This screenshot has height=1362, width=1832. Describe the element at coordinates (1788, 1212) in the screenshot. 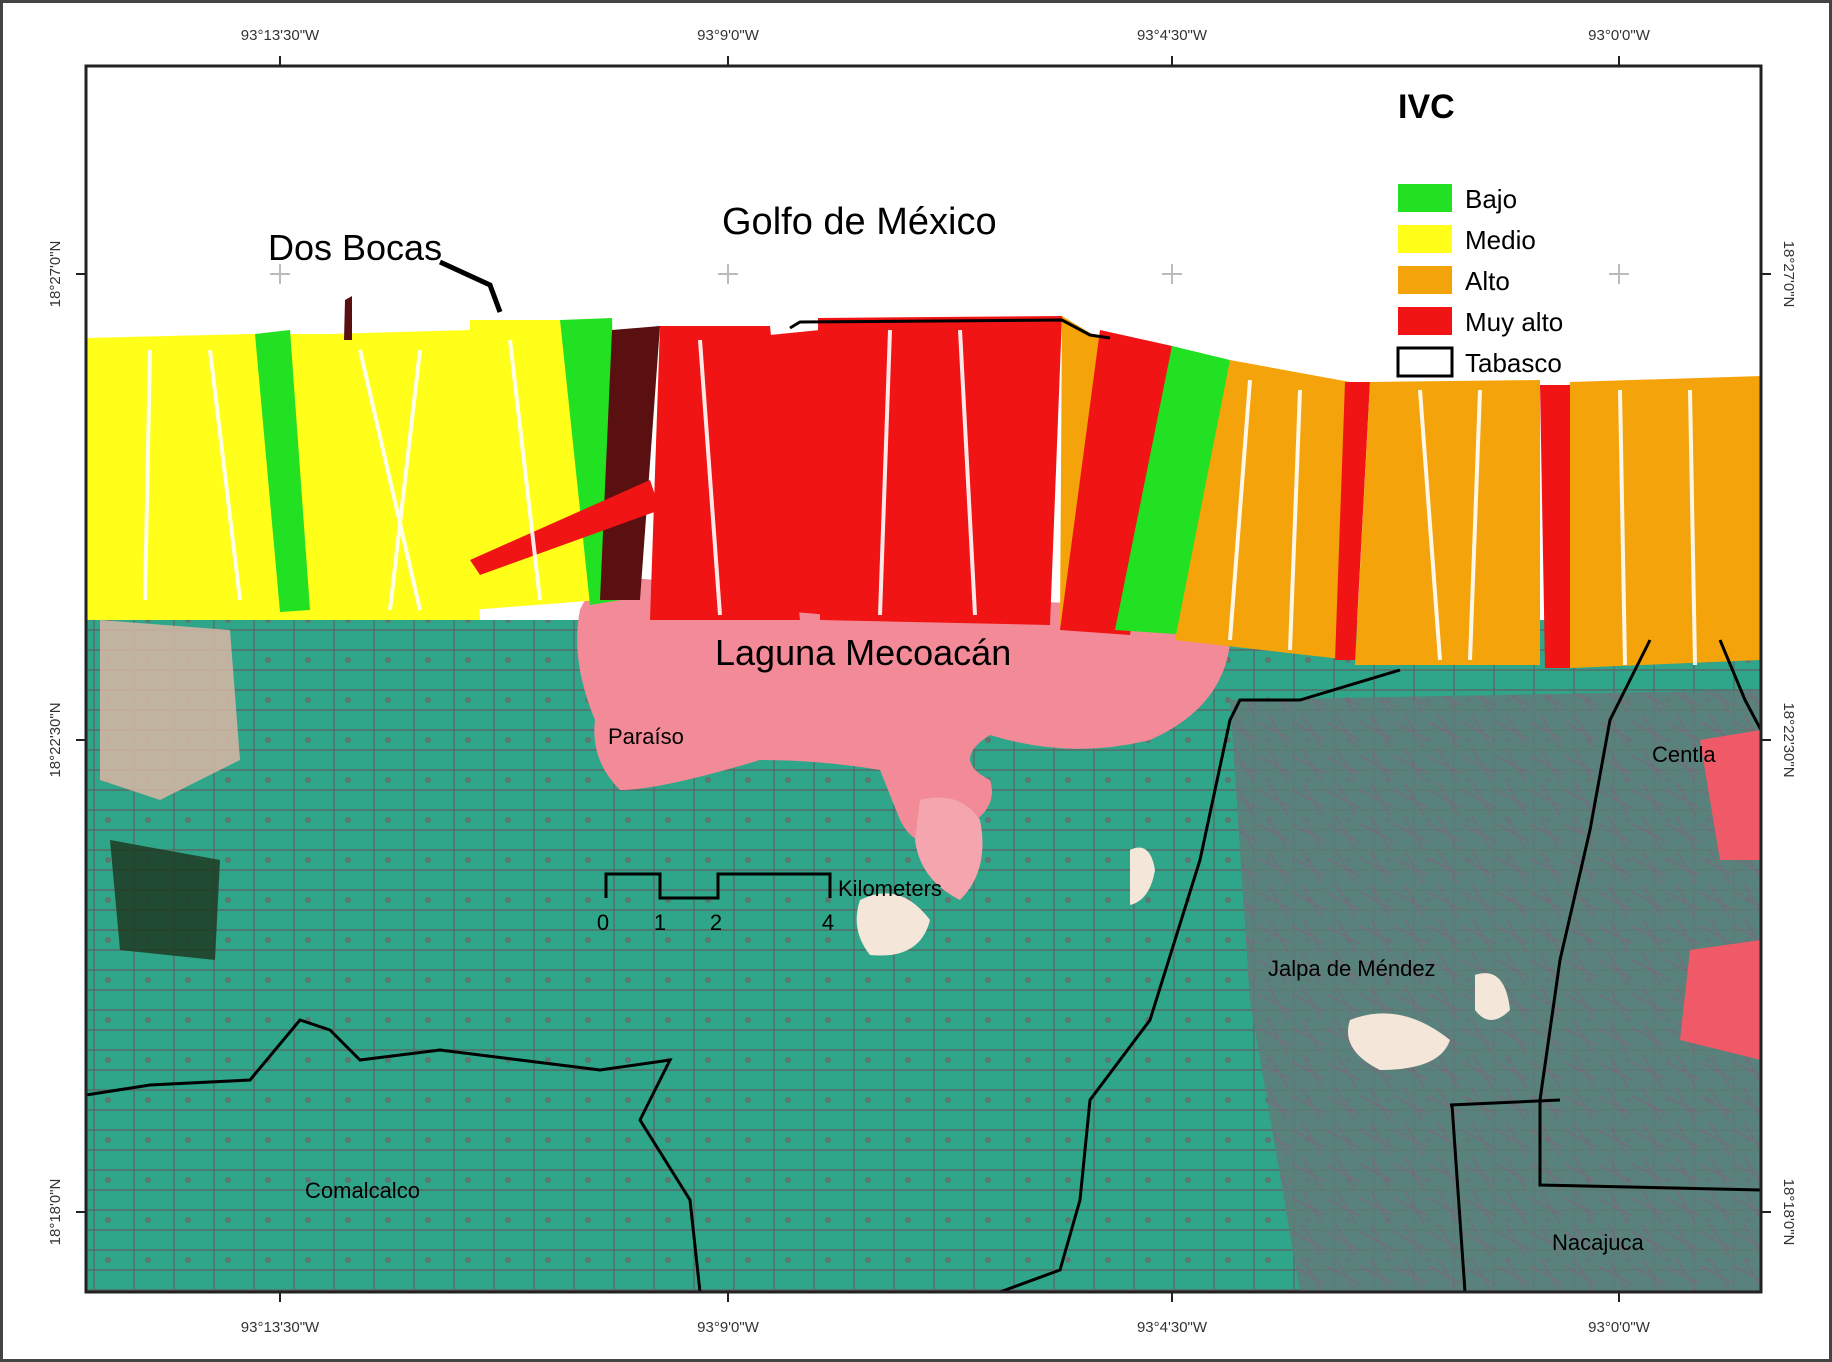

I see `right-tick-label: 18°18'0"N` at that location.